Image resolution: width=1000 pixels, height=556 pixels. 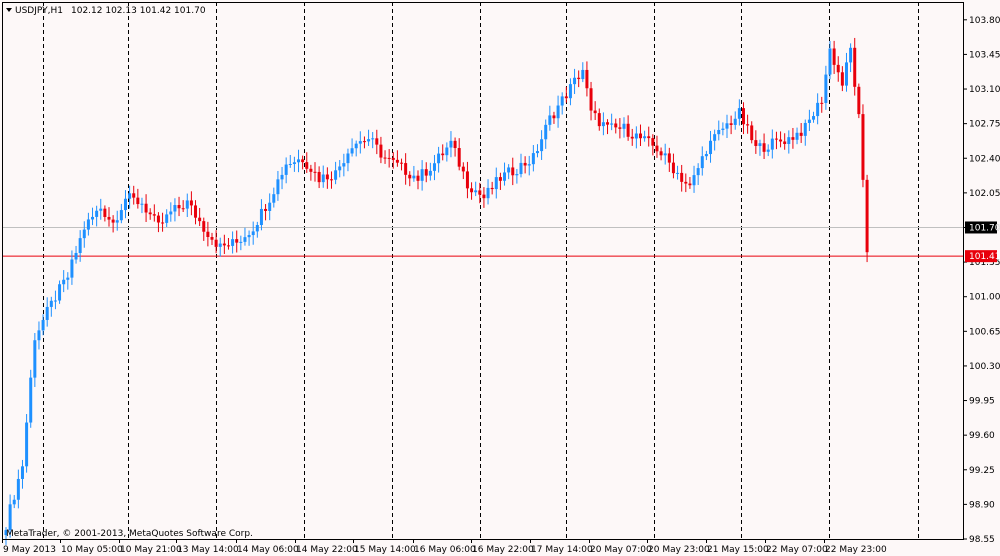 I want to click on ask-price-tag: 101.41, so click(x=982, y=256).